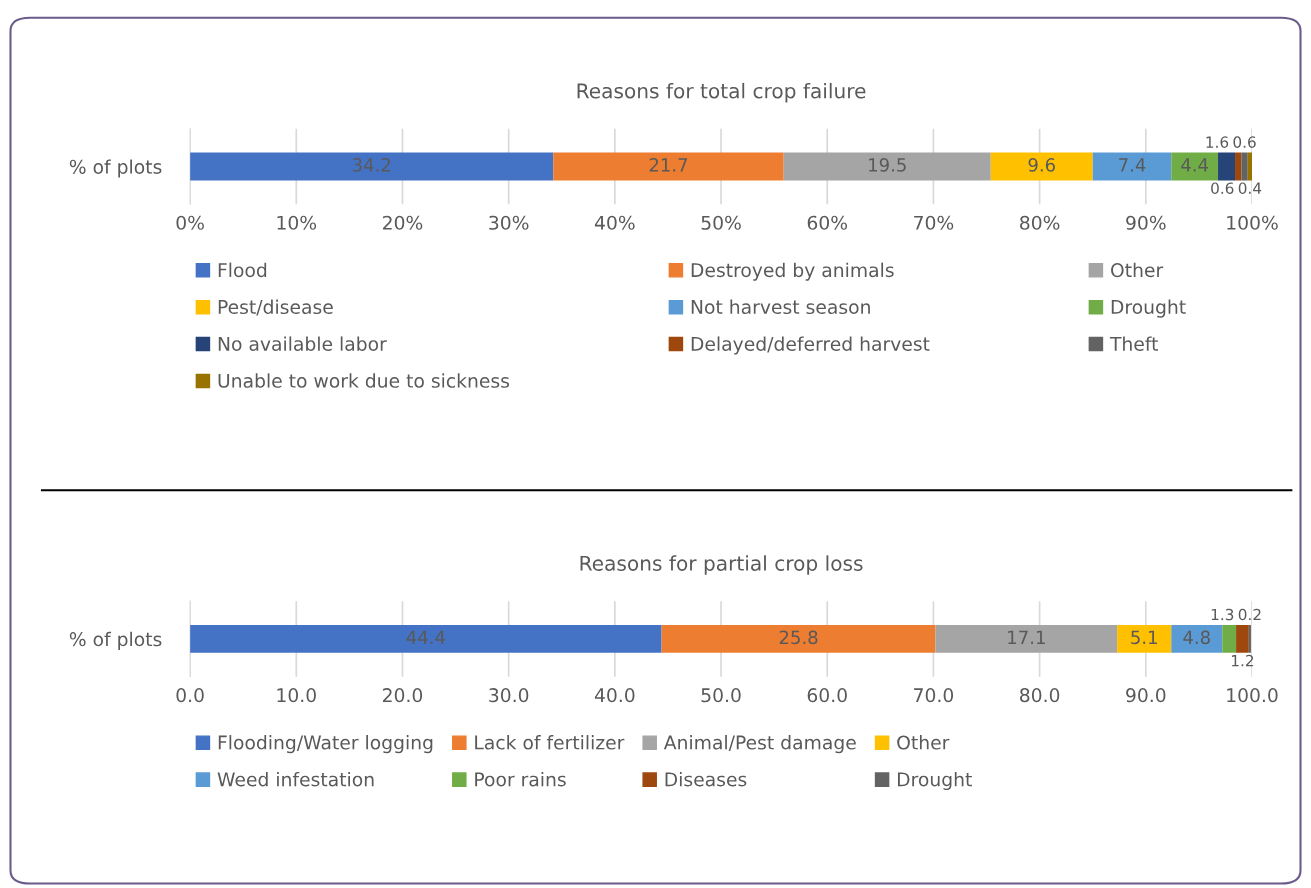  I want to click on x-tick-label: 0.0, so click(190, 695).